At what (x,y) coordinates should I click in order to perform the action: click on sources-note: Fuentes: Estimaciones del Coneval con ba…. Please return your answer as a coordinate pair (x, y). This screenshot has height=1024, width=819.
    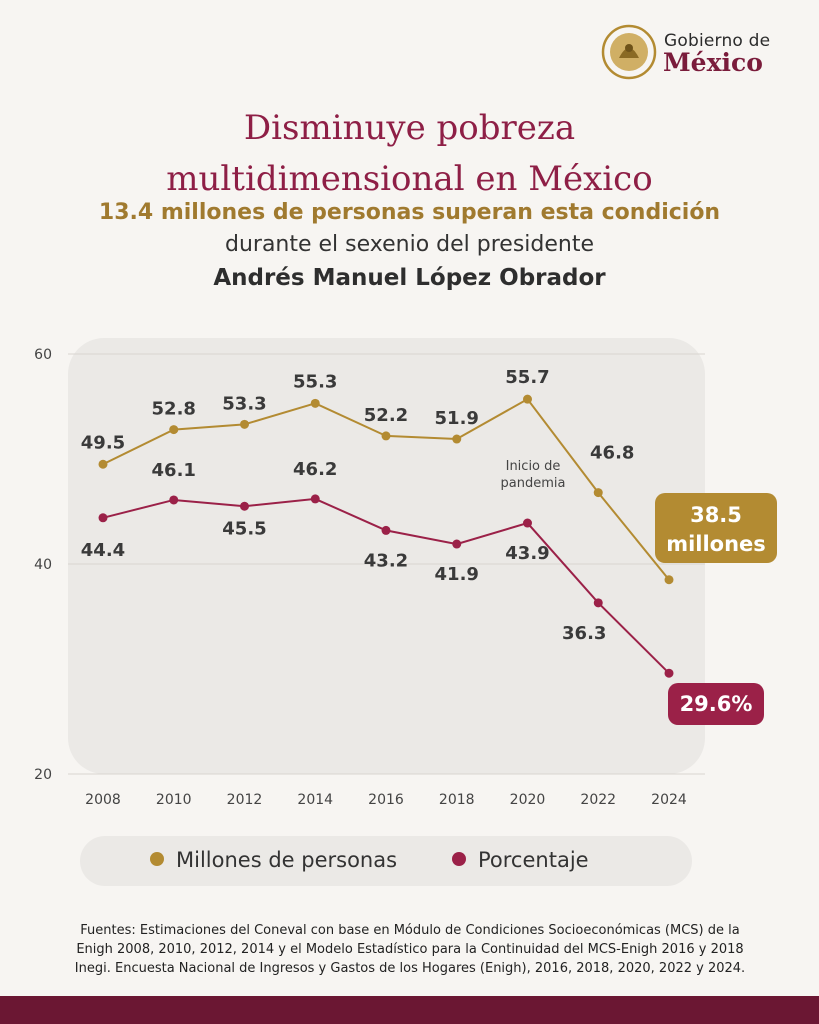
    Looking at the image, I should click on (410, 949).